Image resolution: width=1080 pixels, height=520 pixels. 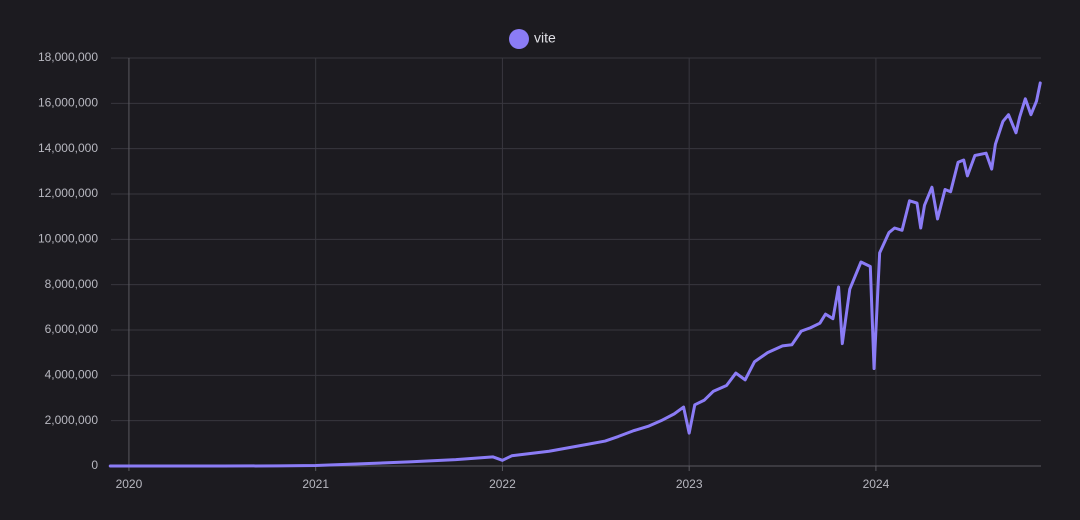 I want to click on x-tick-label: 2022, so click(x=502, y=484).